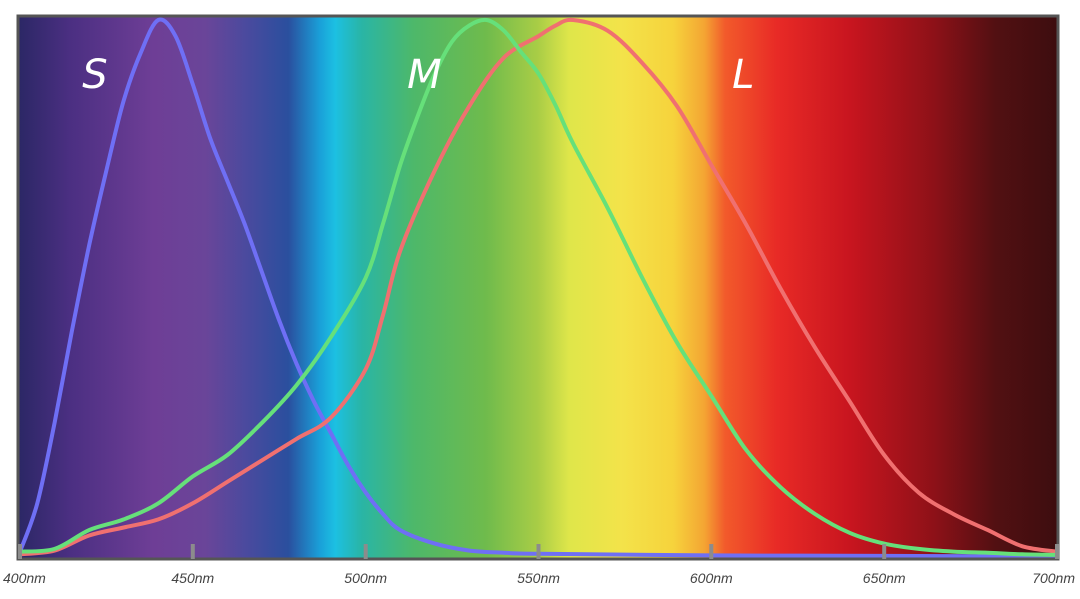 This screenshot has height=599, width=1080. I want to click on series-label-l: L, so click(743, 75).